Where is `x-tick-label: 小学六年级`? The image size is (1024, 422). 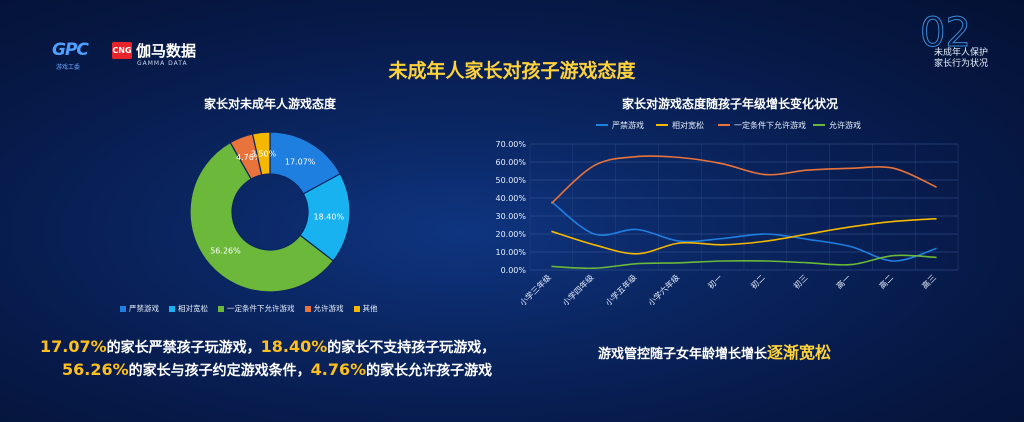
x-tick-label: 小学六年级 is located at coordinates (663, 289).